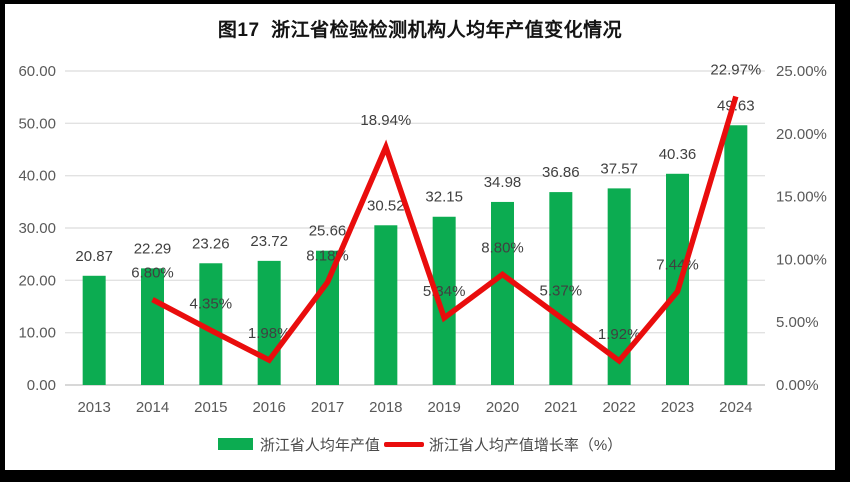 The width and height of the screenshot is (850, 482). What do you see at coordinates (37, 280) in the screenshot?
I see `left-axis-tick: 20.00` at bounding box center [37, 280].